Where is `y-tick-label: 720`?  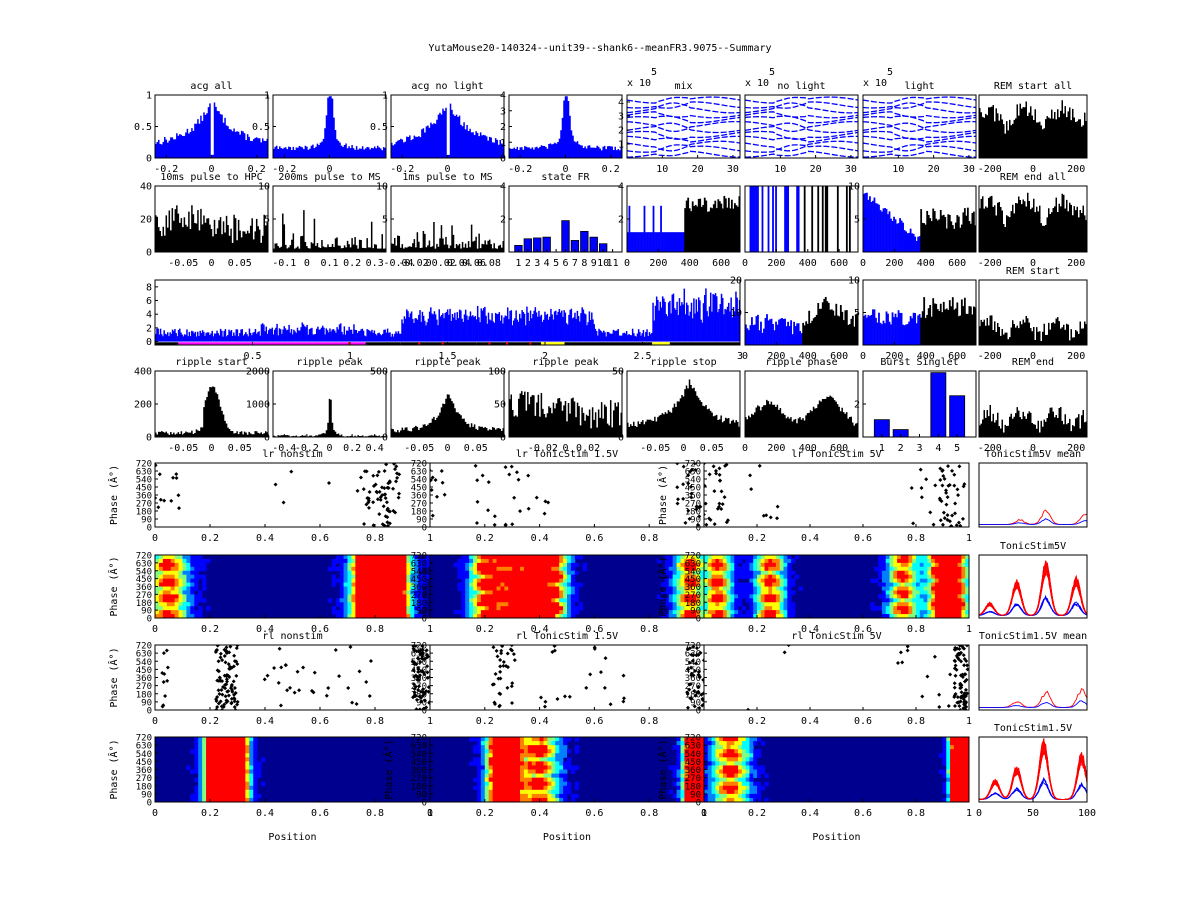 y-tick-label: 720 is located at coordinates (419, 465).